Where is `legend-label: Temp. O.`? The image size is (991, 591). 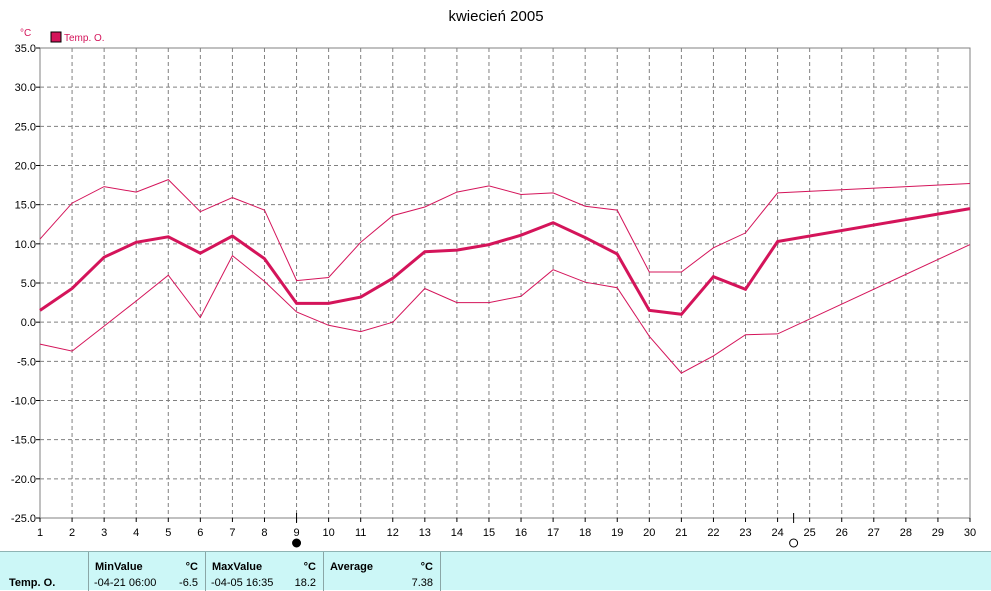 legend-label: Temp. O. is located at coordinates (84, 38).